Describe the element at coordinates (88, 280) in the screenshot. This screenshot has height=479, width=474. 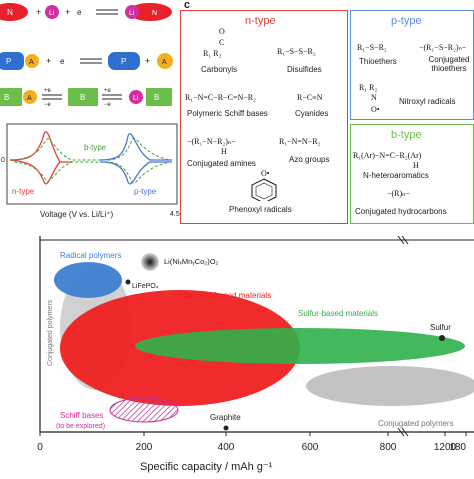
I see `radical-polymers-bubble` at that location.